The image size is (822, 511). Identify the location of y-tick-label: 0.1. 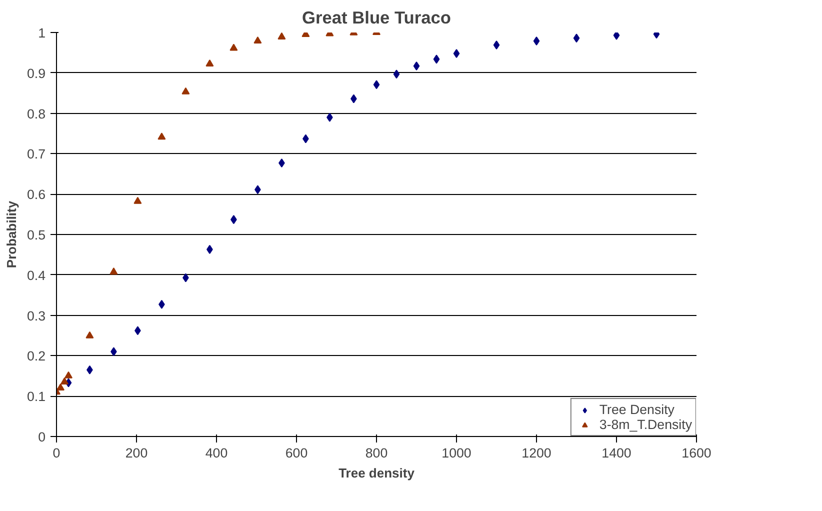
(36, 396).